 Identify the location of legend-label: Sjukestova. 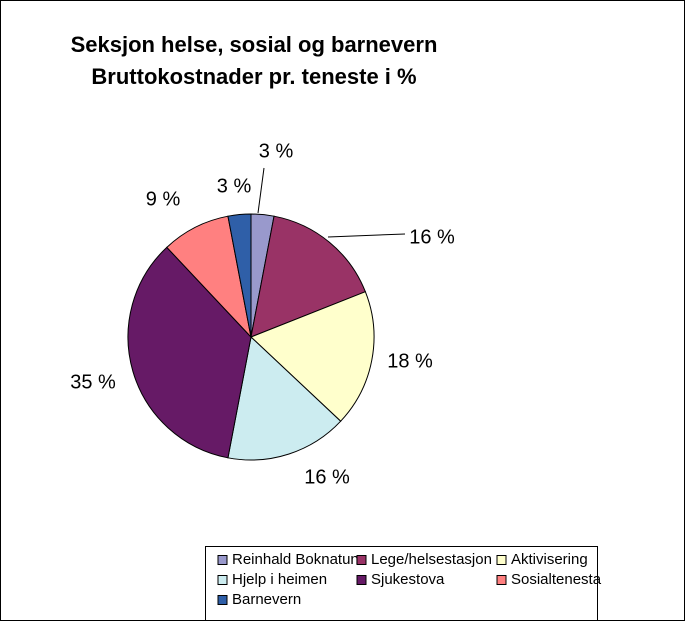
(408, 579).